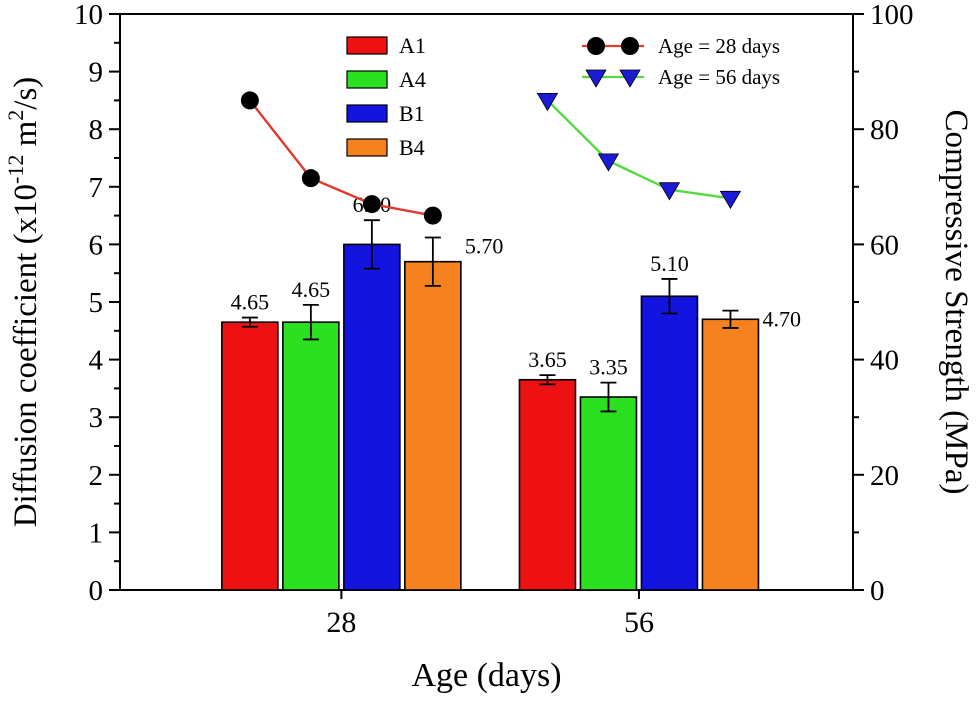 The height and width of the screenshot is (704, 980). Describe the element at coordinates (367, 147) in the screenshot. I see `legend-swatch-B4` at that location.